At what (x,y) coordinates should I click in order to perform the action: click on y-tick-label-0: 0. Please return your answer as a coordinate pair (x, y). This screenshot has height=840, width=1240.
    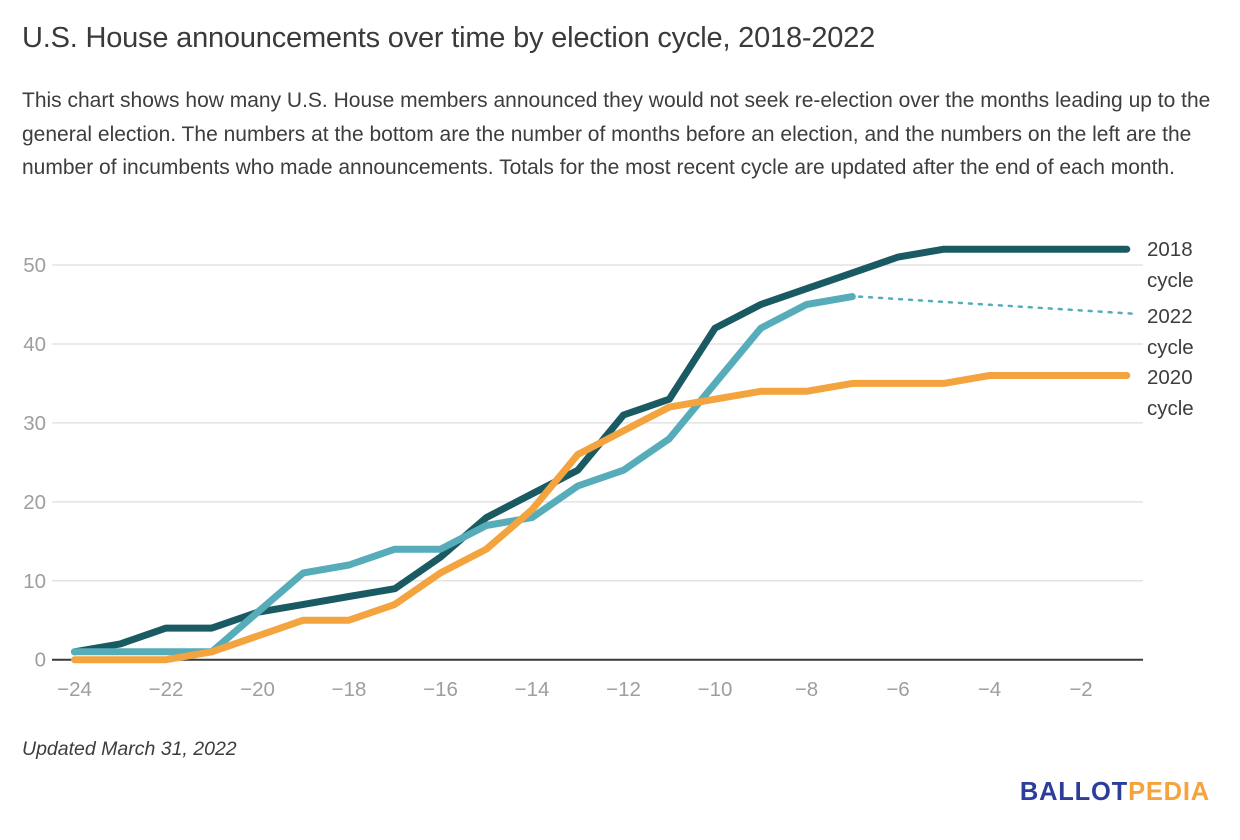
    Looking at the image, I should click on (40, 660).